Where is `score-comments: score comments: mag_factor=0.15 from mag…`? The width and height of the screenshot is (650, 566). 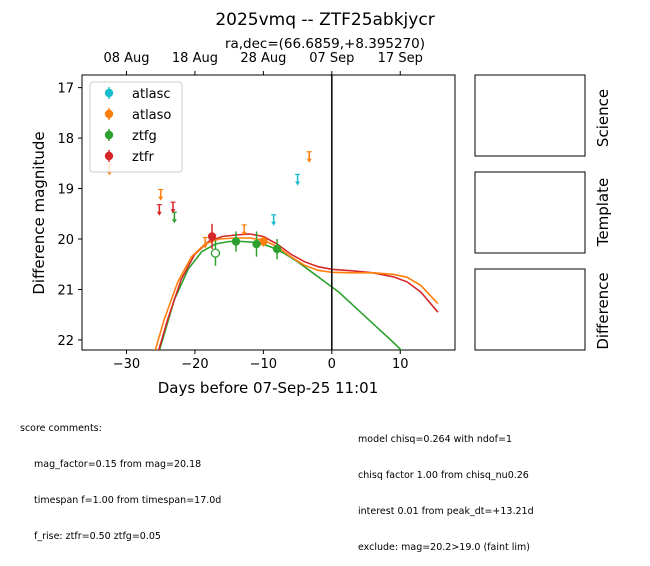
score-comments: score comments: mag_factor=0.15 from mag… is located at coordinates (120, 477).